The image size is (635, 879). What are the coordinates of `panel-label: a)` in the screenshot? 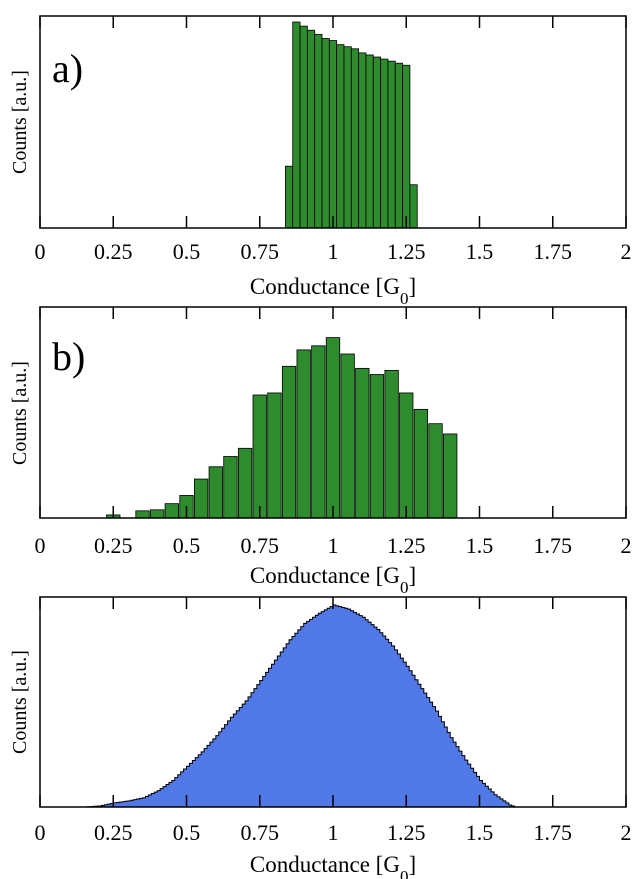 It's located at (67, 68).